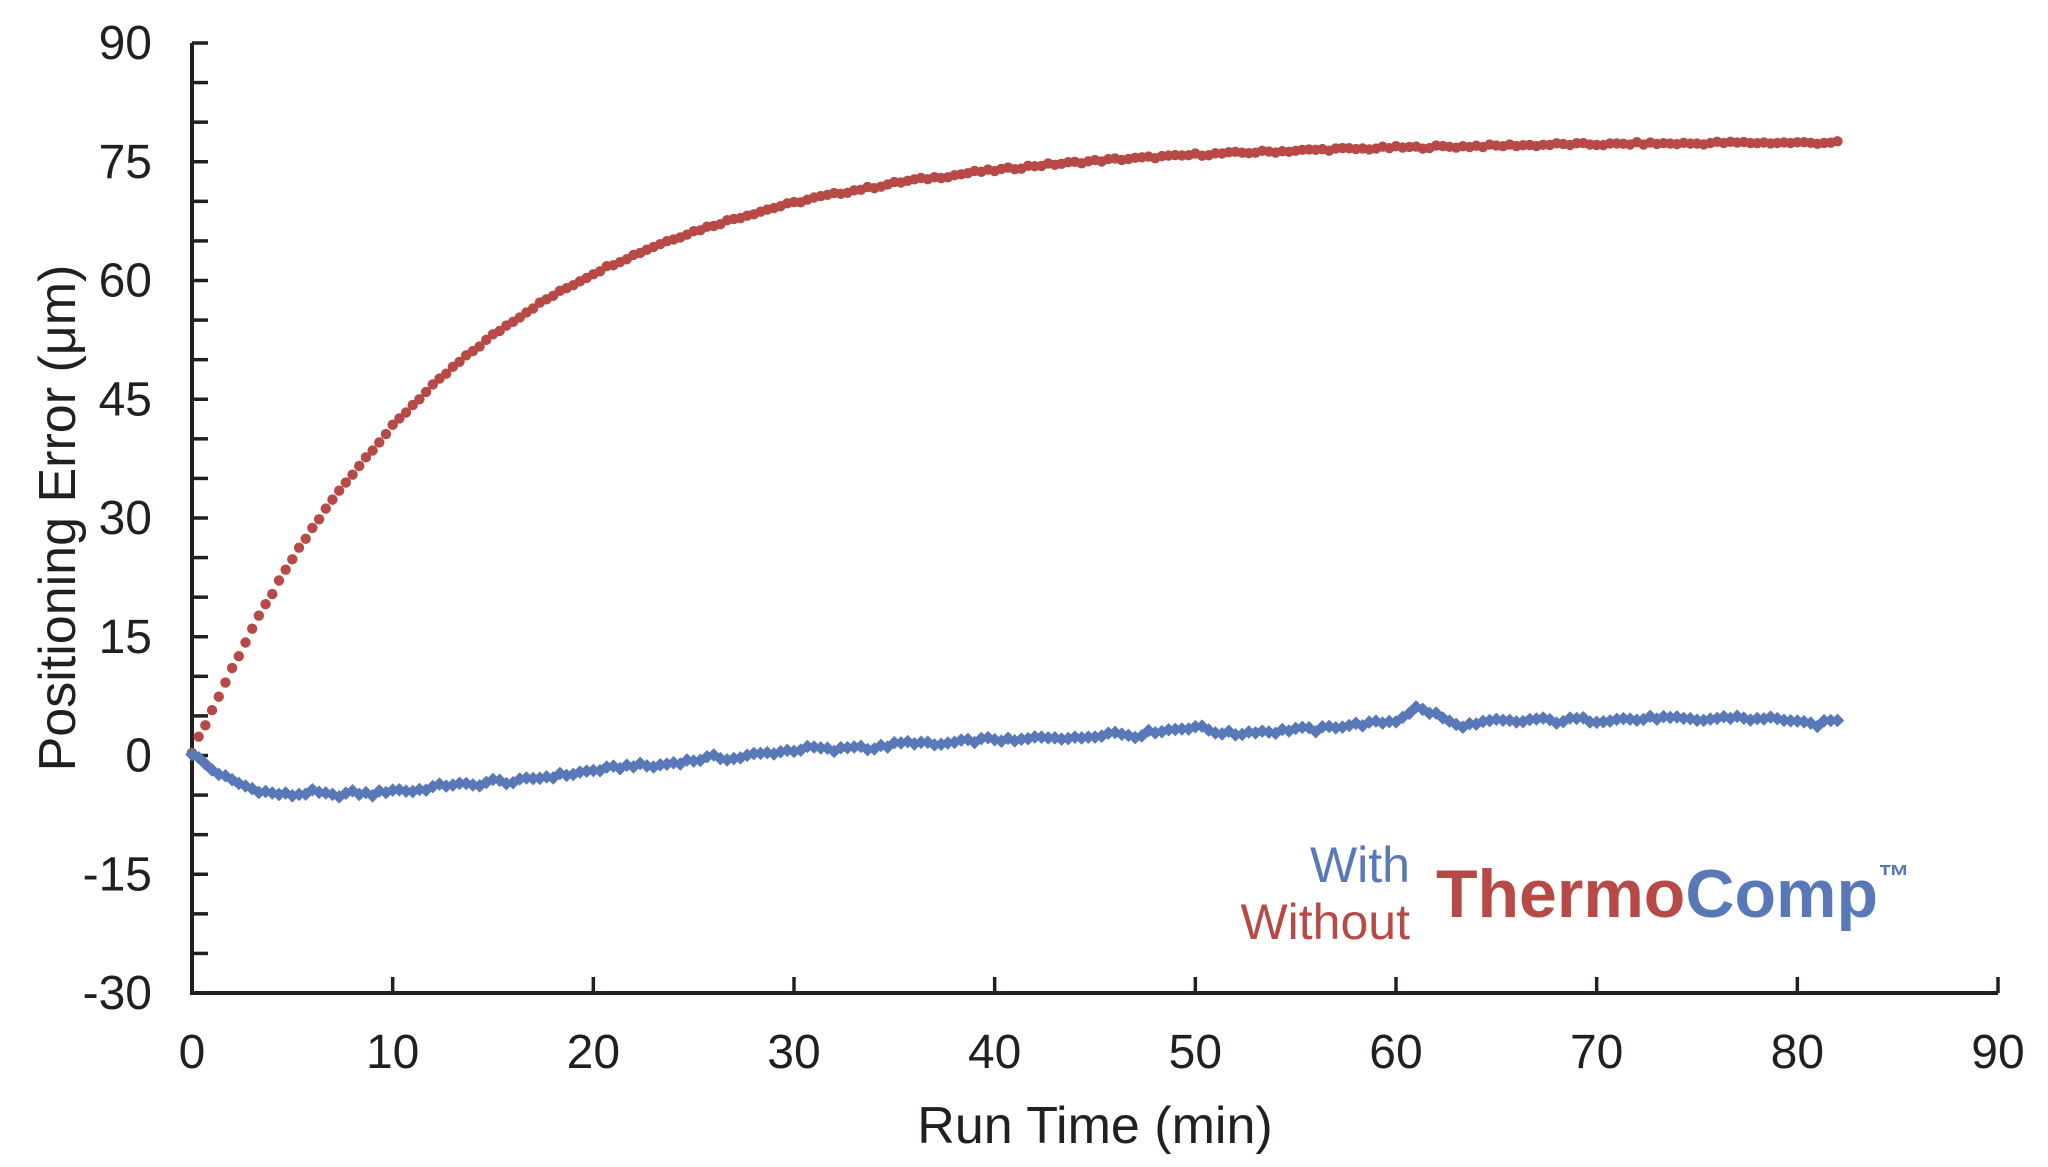  What do you see at coordinates (58, 518) in the screenshot?
I see `y-axis-title: Positioning Error (μm)` at bounding box center [58, 518].